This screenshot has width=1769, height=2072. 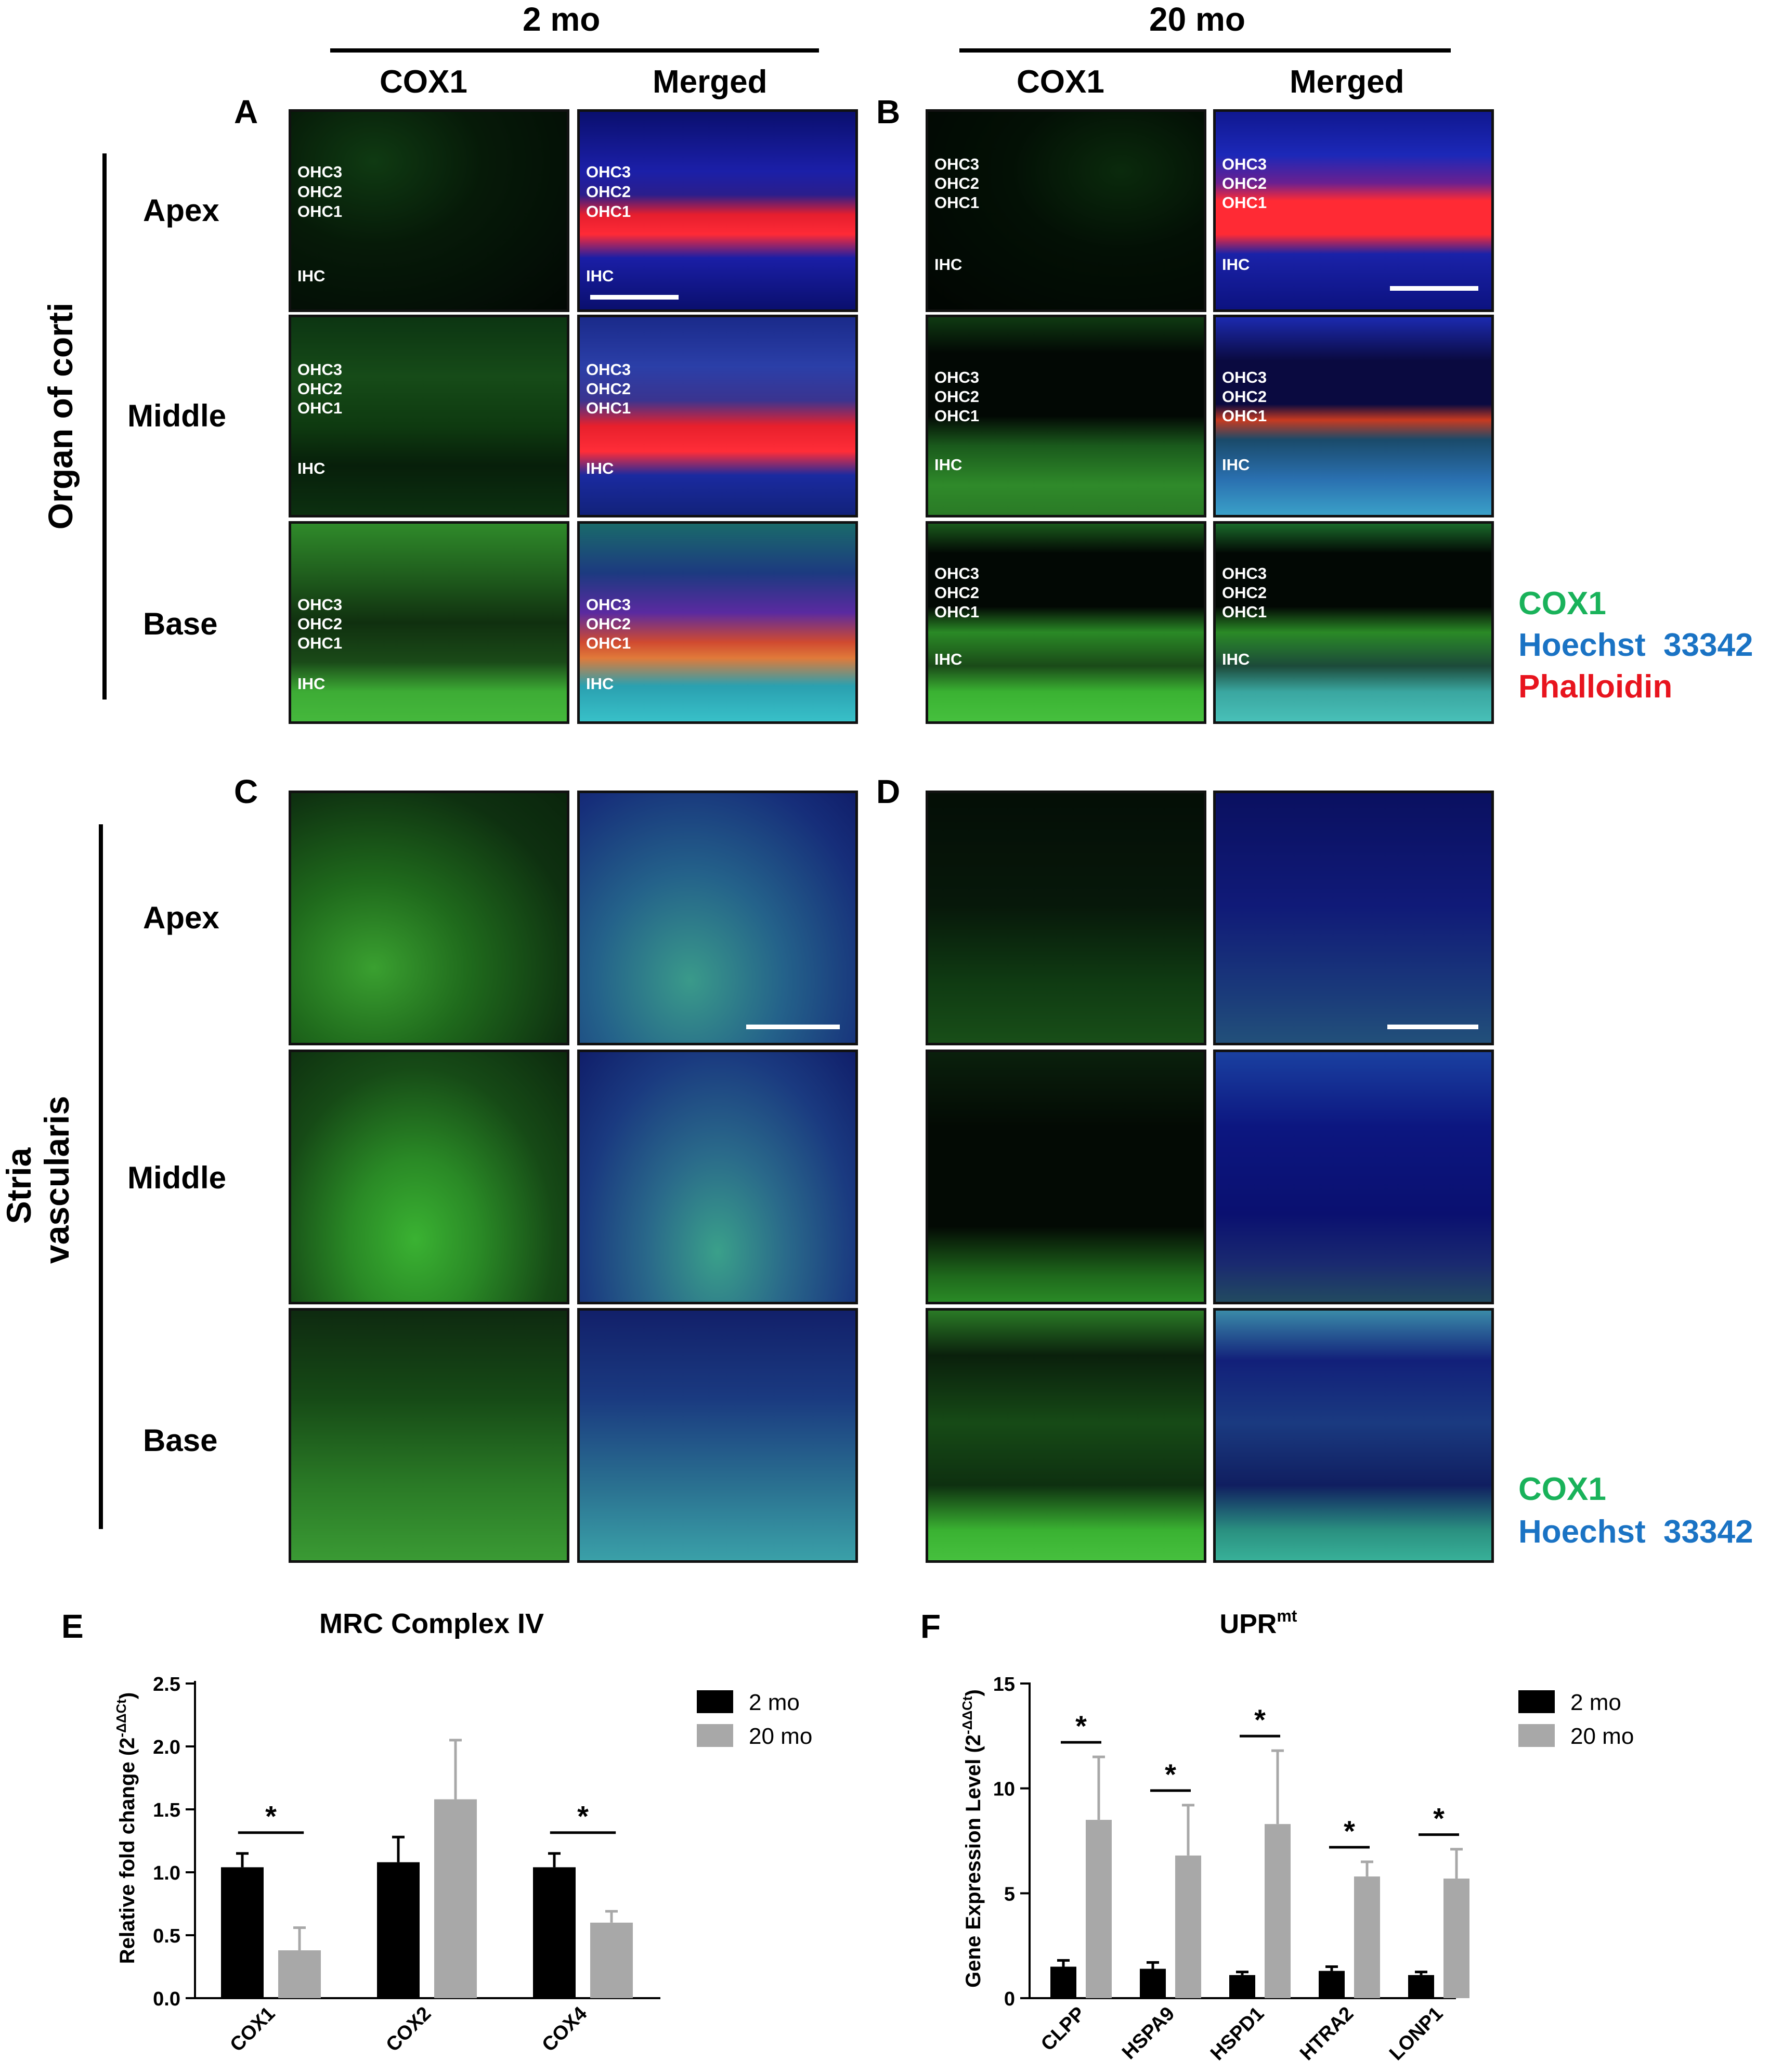 What do you see at coordinates (1249, 1624) in the screenshot?
I see `chart-f-title-main: UPR` at bounding box center [1249, 1624].